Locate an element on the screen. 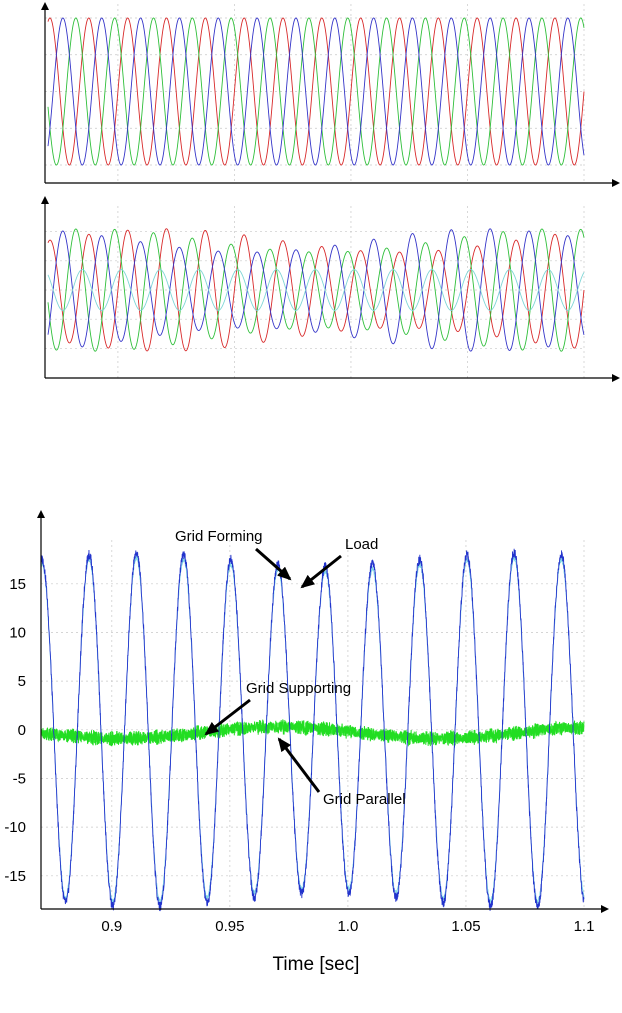  x-tick-label: 1.05 is located at coordinates (465, 926).